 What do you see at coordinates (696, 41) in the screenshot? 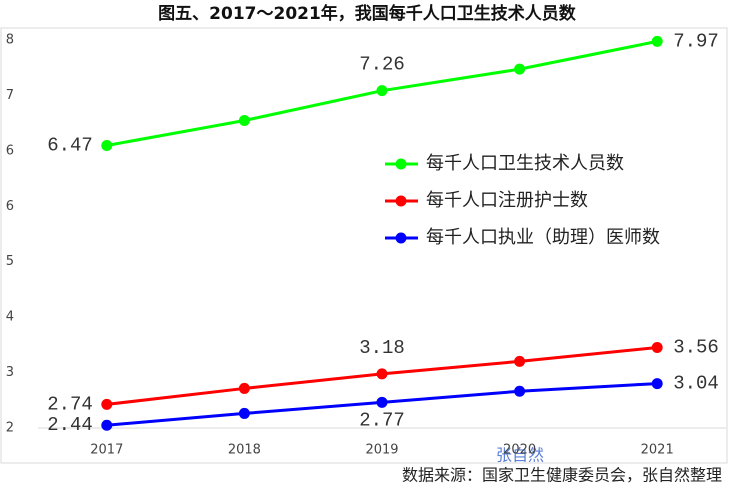
I see `value-label: 7.97` at bounding box center [696, 41].